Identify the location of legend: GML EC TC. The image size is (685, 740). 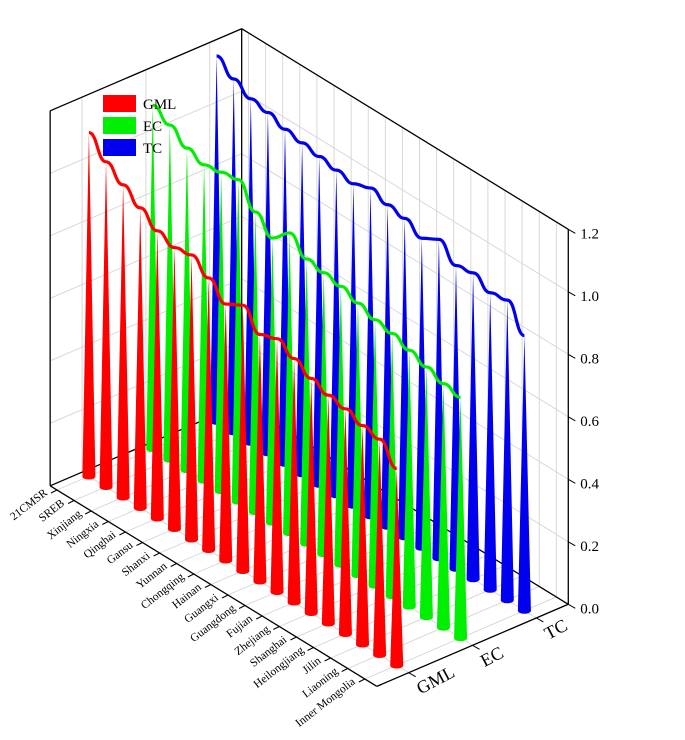
(139, 126).